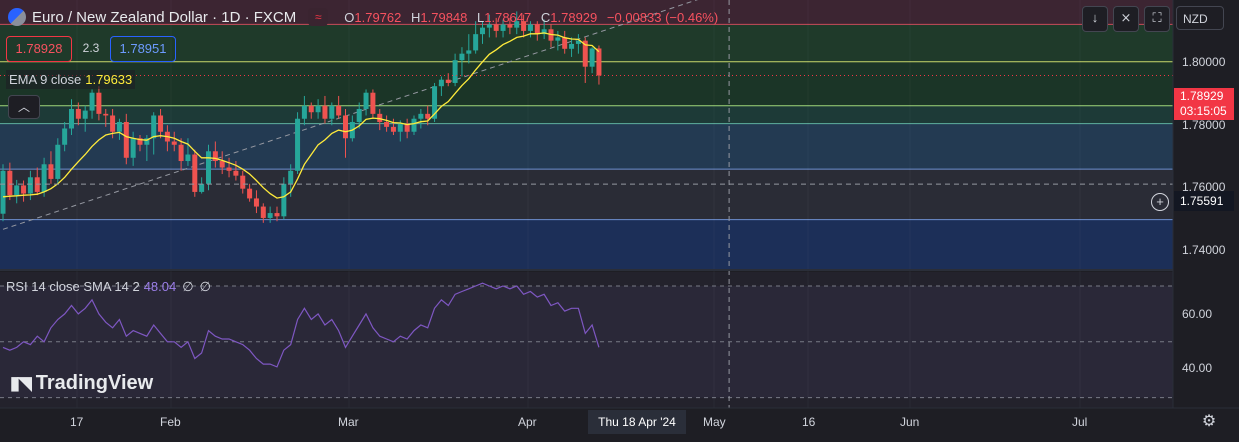 The image size is (1239, 442). Describe the element at coordinates (1204, 125) in the screenshot. I see `price-tick-label: 1.78000` at that location.